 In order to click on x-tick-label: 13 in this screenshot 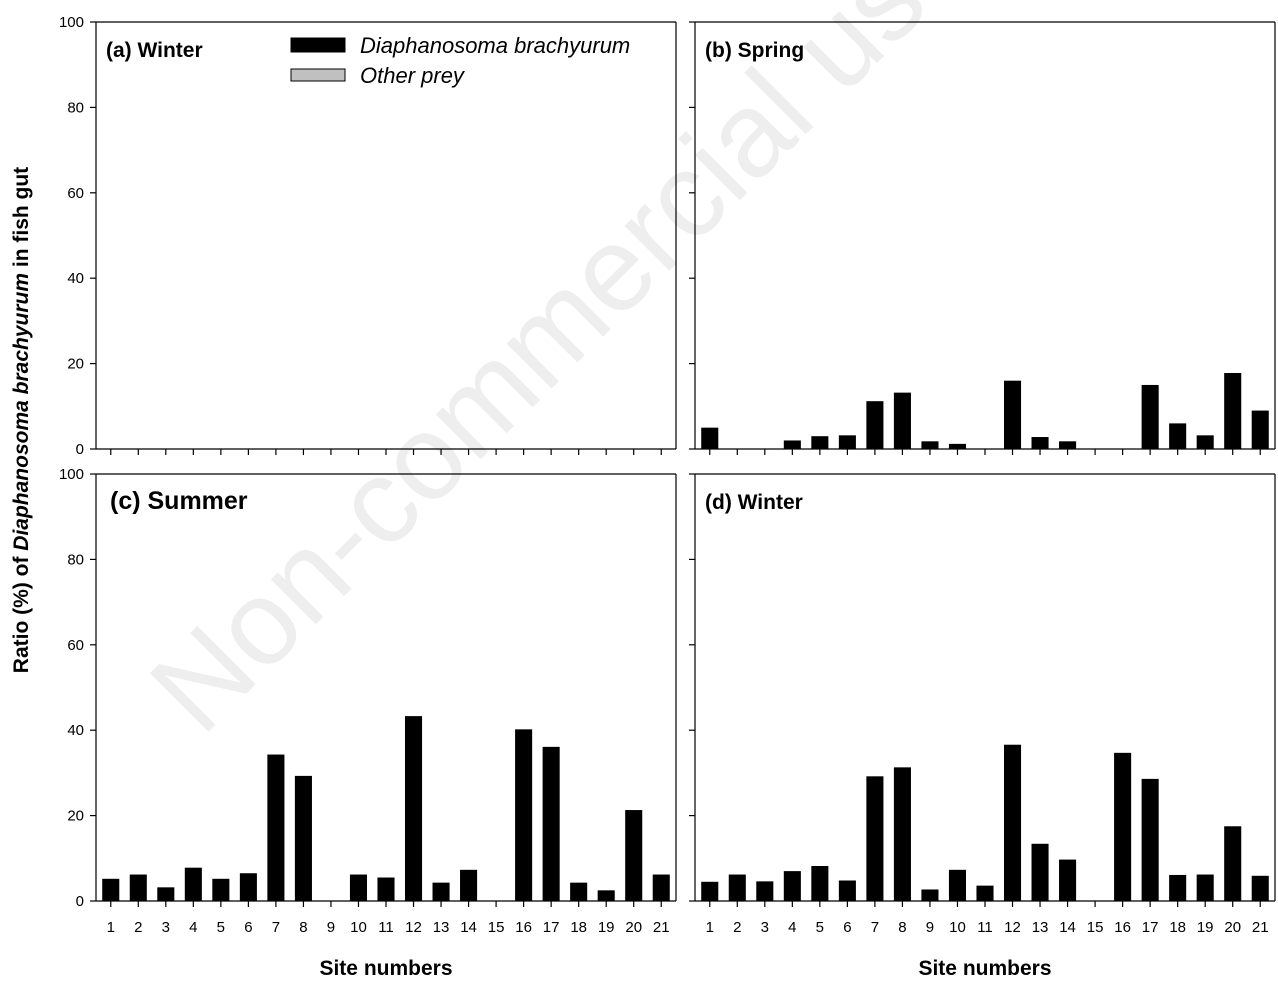, I will do `click(1040, 927)`.